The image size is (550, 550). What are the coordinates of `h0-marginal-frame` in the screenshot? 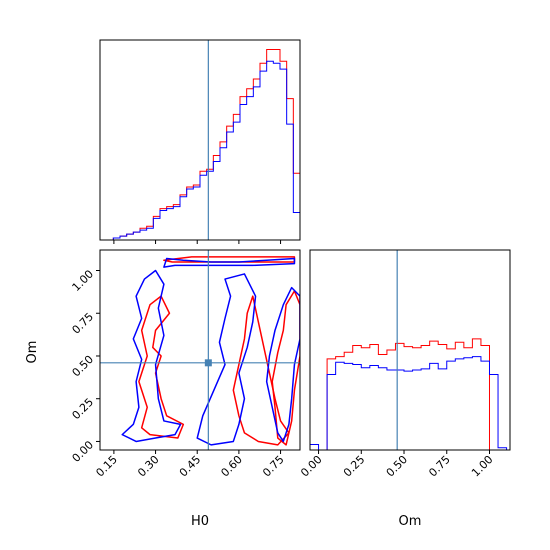 It's located at (200, 140).